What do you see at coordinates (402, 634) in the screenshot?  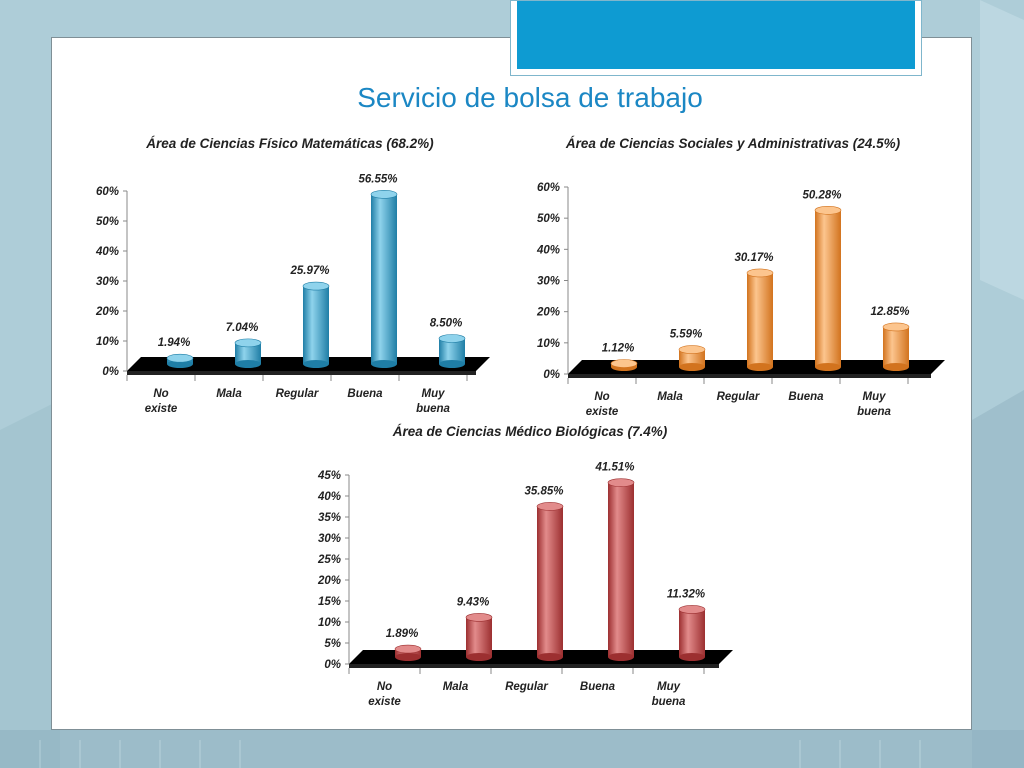 I see `data-label: 1.89%` at bounding box center [402, 634].